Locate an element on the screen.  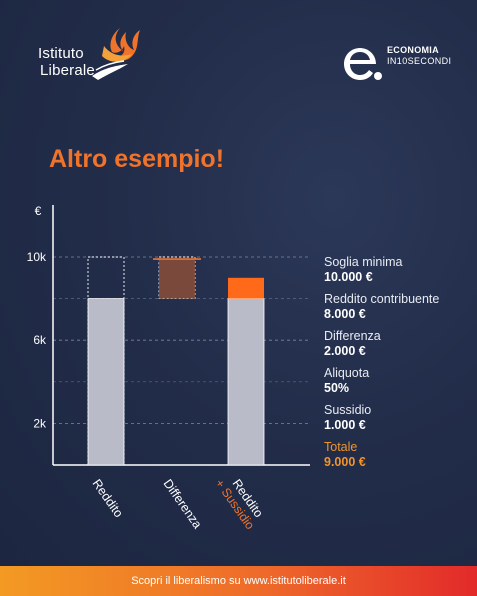
y-tick-label: 2k is located at coordinates (40, 423).